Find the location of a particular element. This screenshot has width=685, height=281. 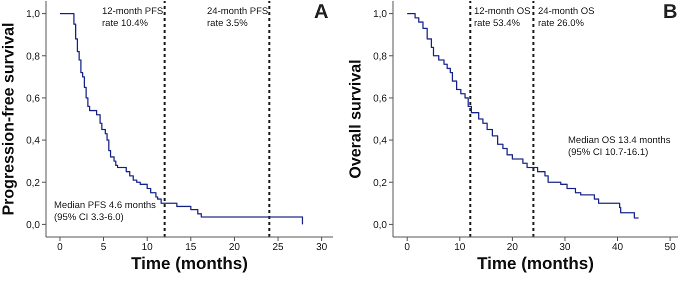

annotation: 24-month PFS rate 3.5% is located at coordinates (237, 18).